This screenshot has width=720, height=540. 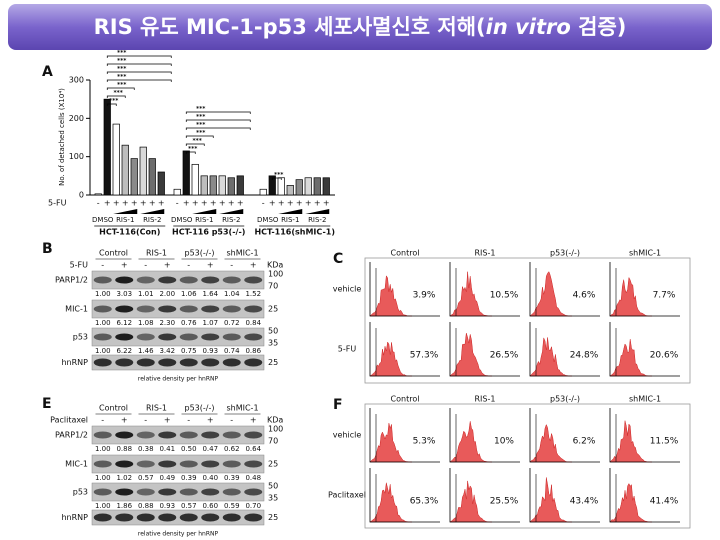 What do you see at coordinates (405, 253) in the screenshot?
I see `column-header: Control` at bounding box center [405, 253].